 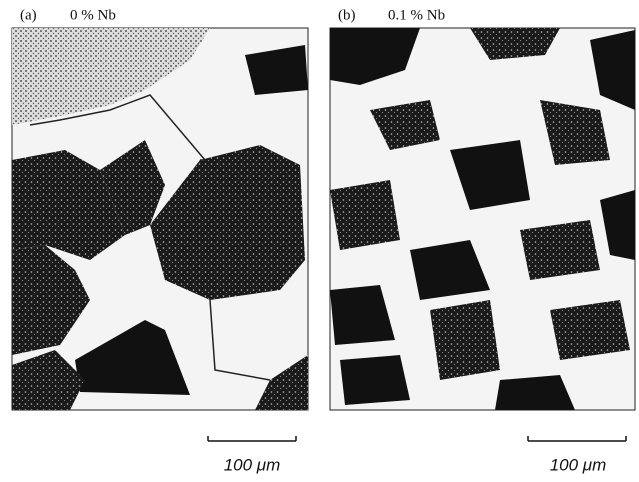 What do you see at coordinates (347, 15) in the screenshot?
I see `panel-label: (b)` at bounding box center [347, 15].